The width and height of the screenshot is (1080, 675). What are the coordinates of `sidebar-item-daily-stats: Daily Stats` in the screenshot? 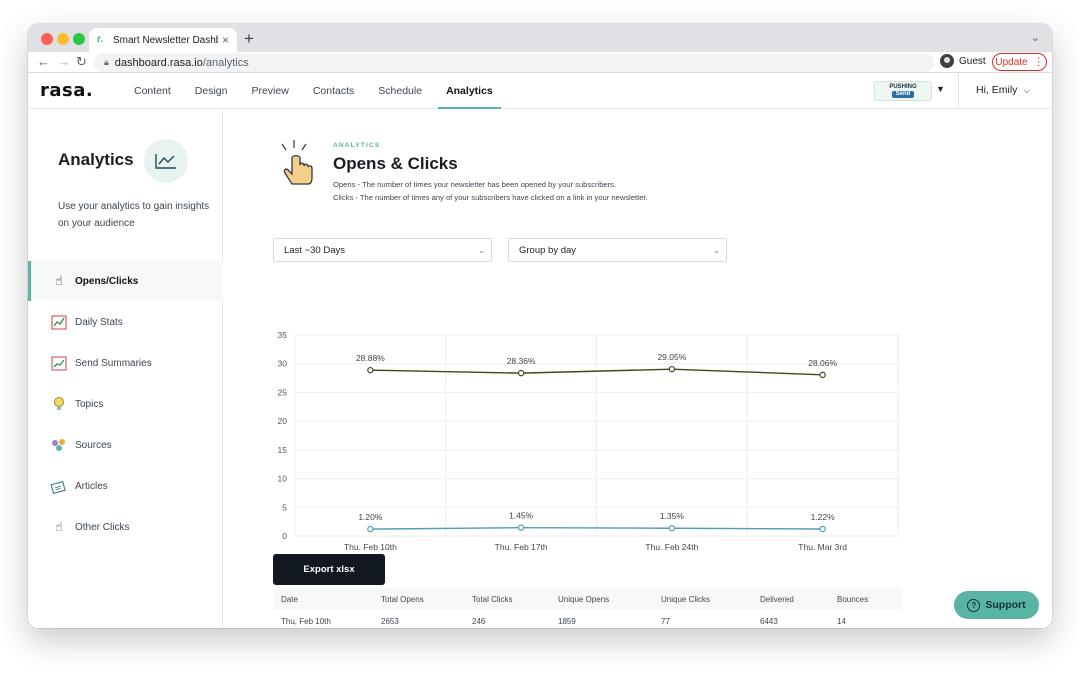 It's located at (125, 322).